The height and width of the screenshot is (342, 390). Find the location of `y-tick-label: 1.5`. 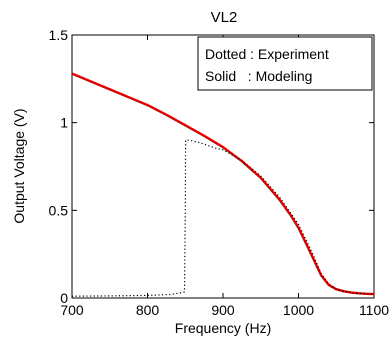

y-tick-label: 1.5 is located at coordinates (59, 35).